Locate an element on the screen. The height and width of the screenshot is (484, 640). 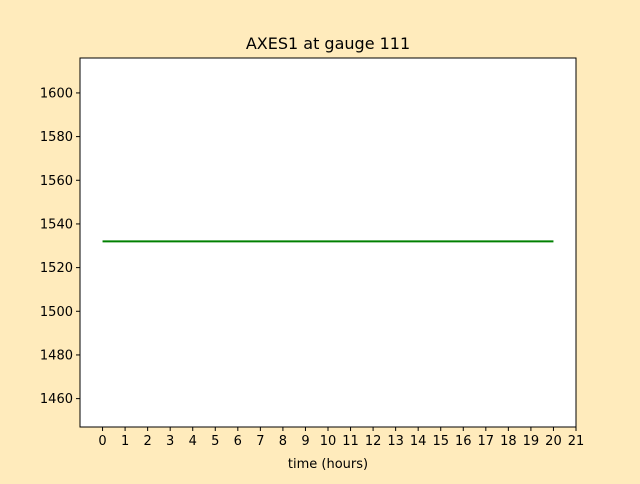
x-tick-label: 20 is located at coordinates (553, 441).